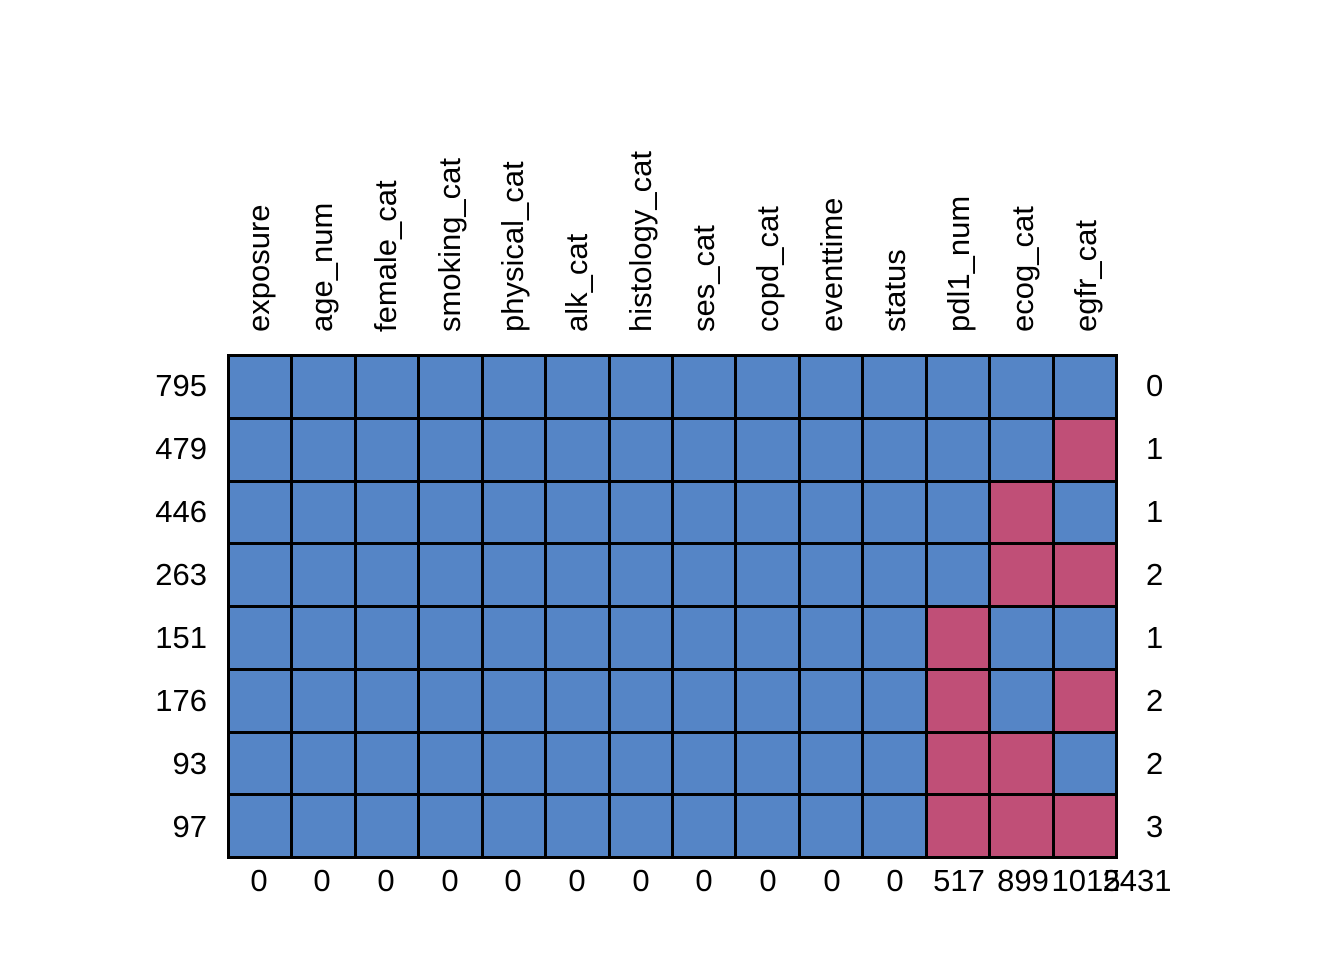 The image size is (1344, 960). I want to click on row-count-label: 93, so click(189, 763).